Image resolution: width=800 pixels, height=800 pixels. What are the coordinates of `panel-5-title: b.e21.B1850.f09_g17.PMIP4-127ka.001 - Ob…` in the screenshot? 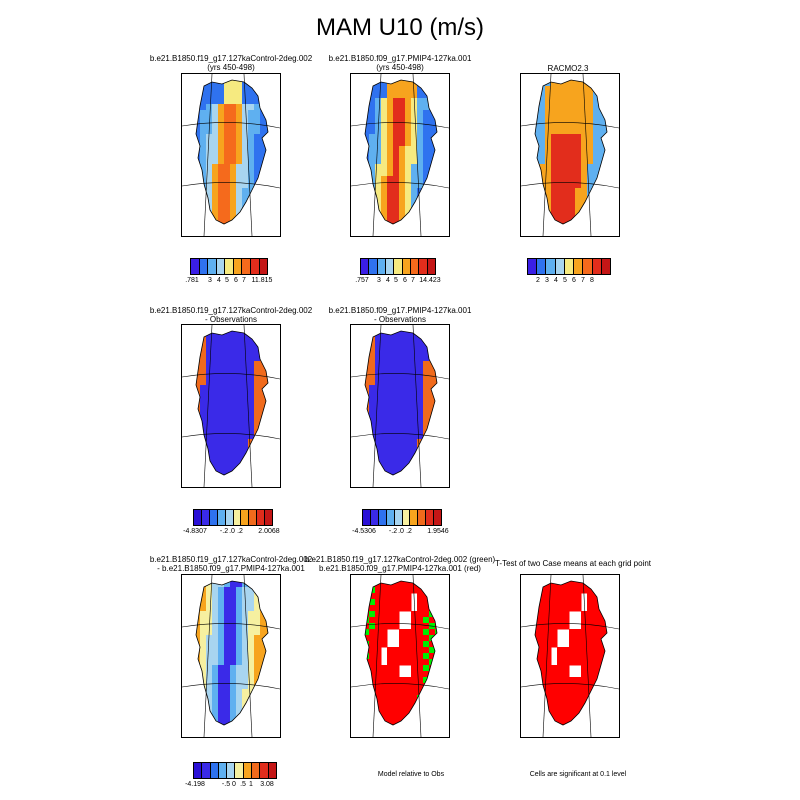 It's located at (400, 315).